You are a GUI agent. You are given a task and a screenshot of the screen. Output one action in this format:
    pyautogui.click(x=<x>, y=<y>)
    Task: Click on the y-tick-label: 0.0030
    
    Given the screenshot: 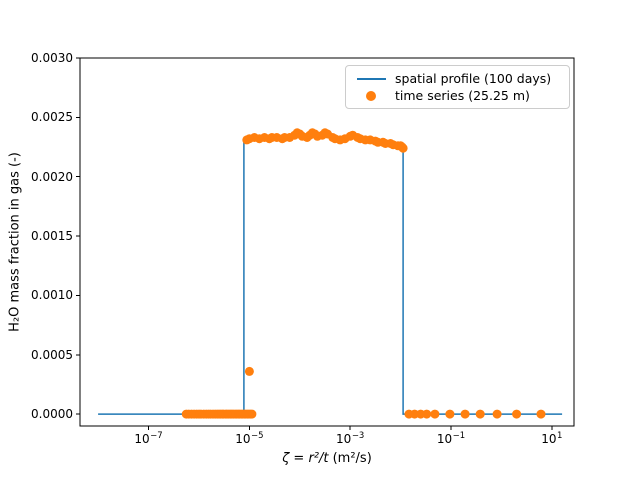 What is the action you would take?
    pyautogui.click(x=52, y=58)
    